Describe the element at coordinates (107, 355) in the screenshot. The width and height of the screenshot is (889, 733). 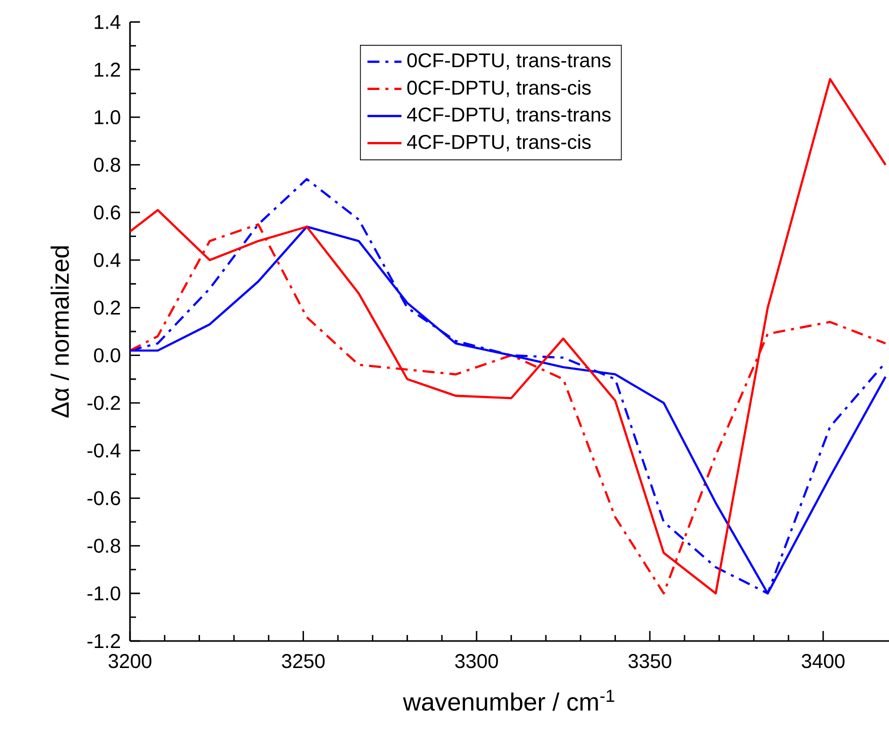
I see `y-tick-label: 0.0` at that location.